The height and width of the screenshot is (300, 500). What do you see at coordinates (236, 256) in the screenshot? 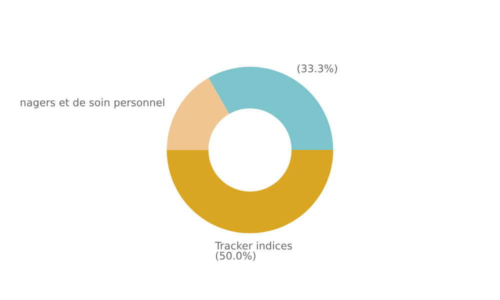
I see `data-label: (50.0%)` at bounding box center [236, 256].